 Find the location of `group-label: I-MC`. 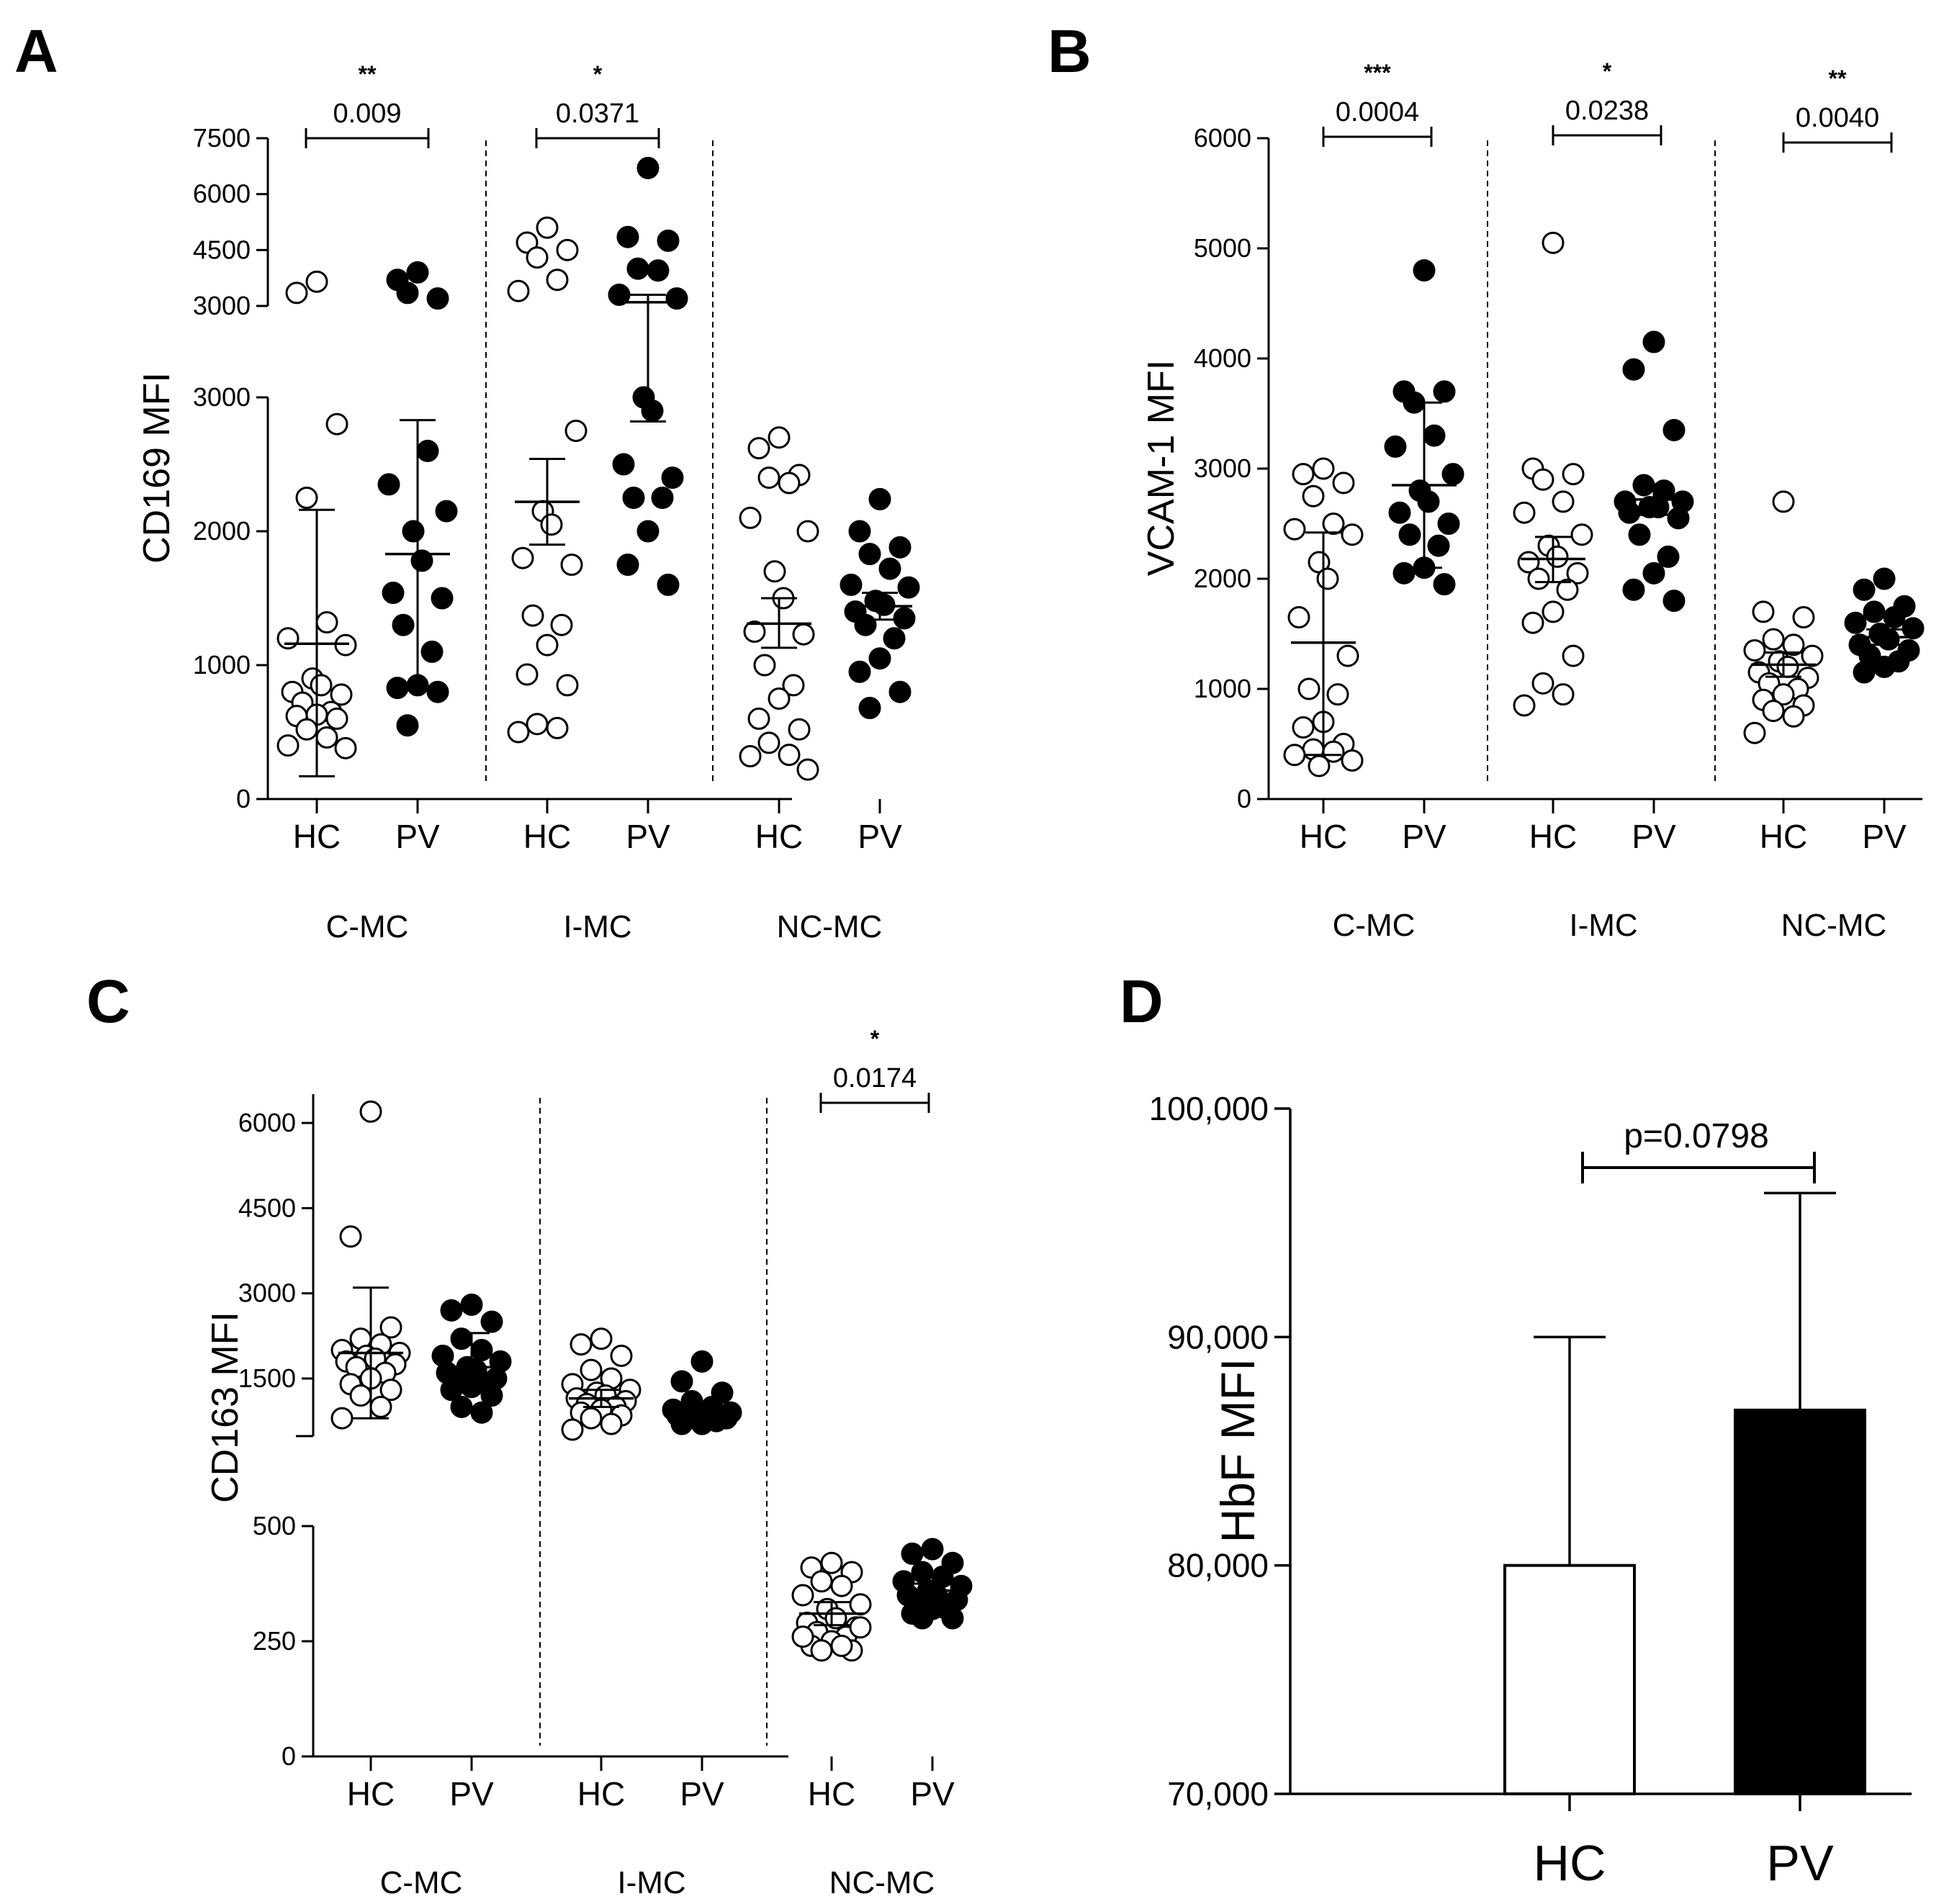

group-label: I-MC is located at coordinates (1603, 925).